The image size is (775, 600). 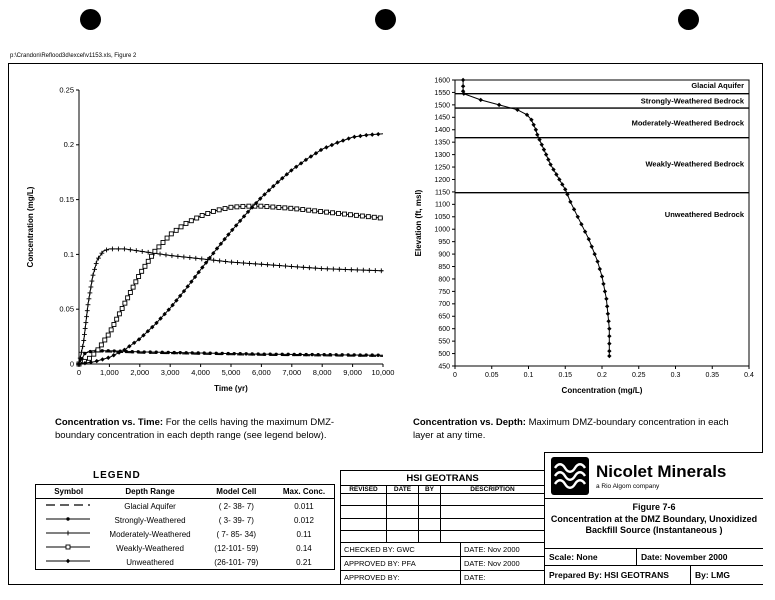 What do you see at coordinates (444, 354) in the screenshot?
I see `svg-text: 500` at bounding box center [444, 354].